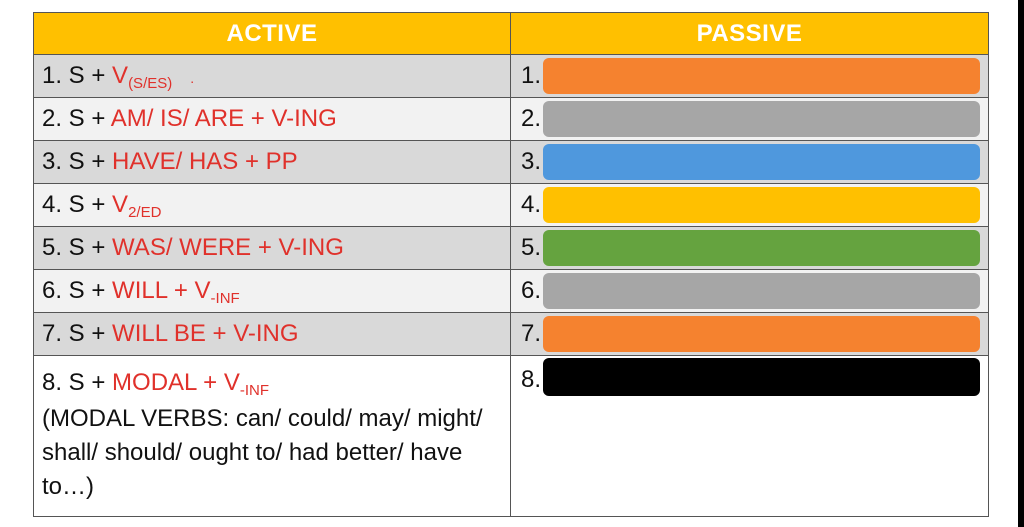 The height and width of the screenshot is (527, 1024). I want to click on passive-cell: 8., so click(749, 436).